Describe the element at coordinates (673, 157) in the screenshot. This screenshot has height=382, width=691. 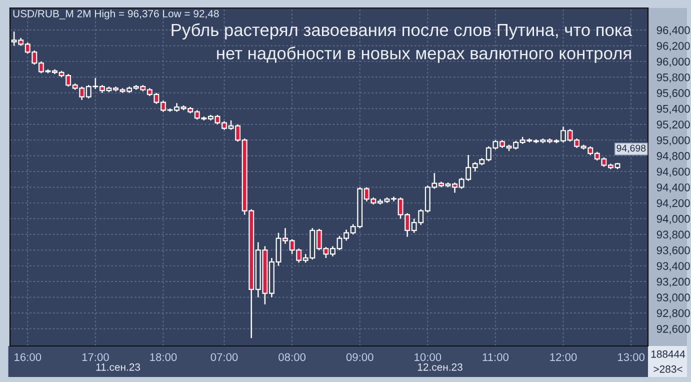
I see `y-tick-label: 94,800` at that location.